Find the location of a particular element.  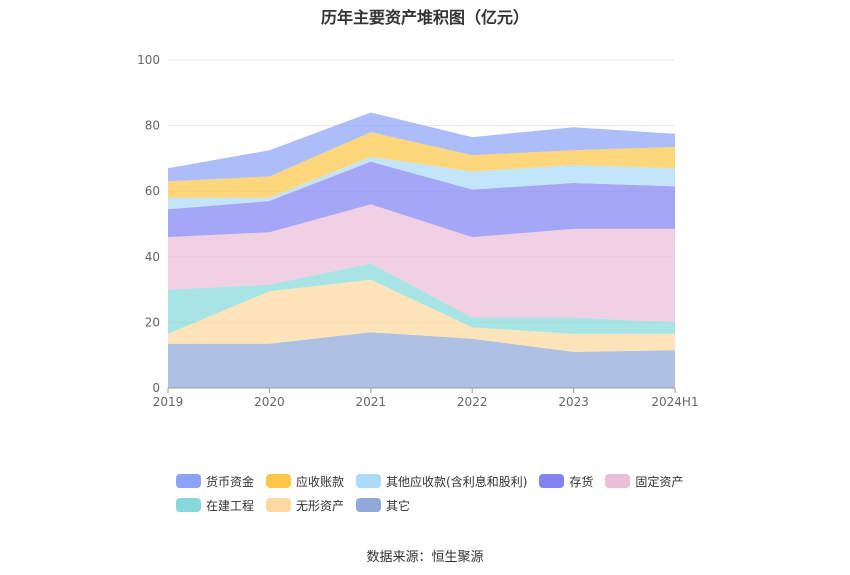

legend-item: 固定资产 is located at coordinates (644, 481).